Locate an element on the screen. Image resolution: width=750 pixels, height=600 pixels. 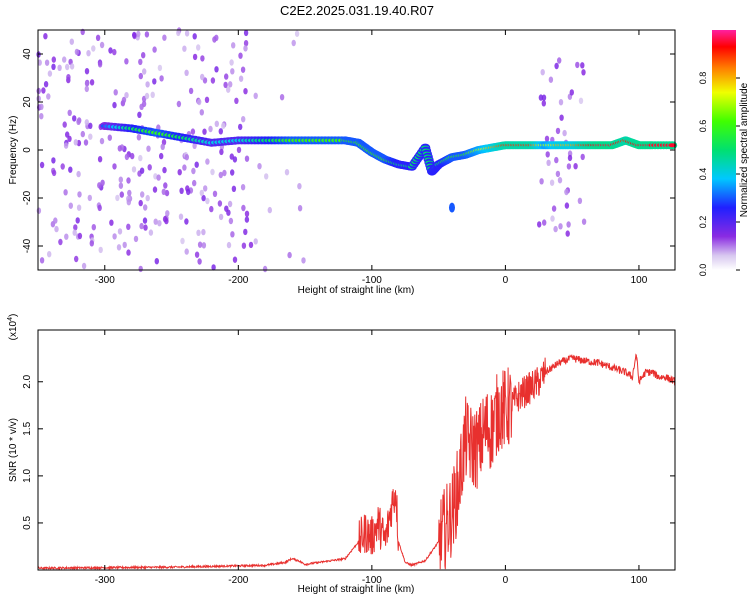
ridge-core is located at coordinates (672, 145).